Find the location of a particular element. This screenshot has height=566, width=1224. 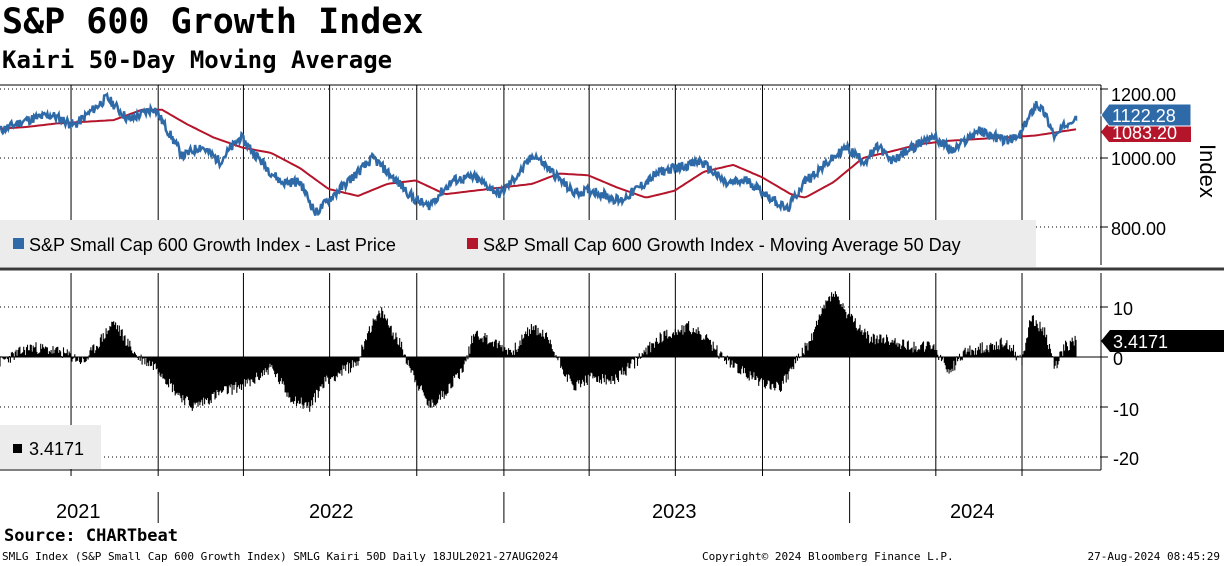

ma-last-value-tag is located at coordinates (1146, 132).